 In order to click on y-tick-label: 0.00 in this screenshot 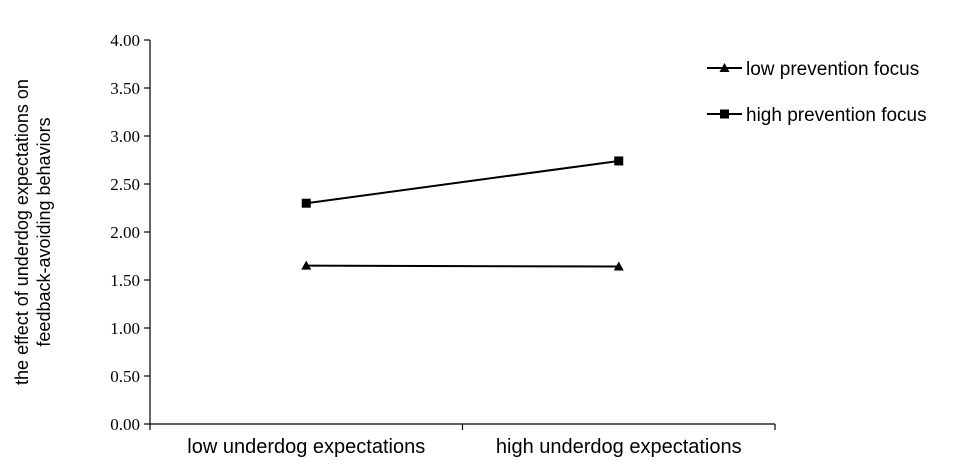, I will do `click(125, 424)`.